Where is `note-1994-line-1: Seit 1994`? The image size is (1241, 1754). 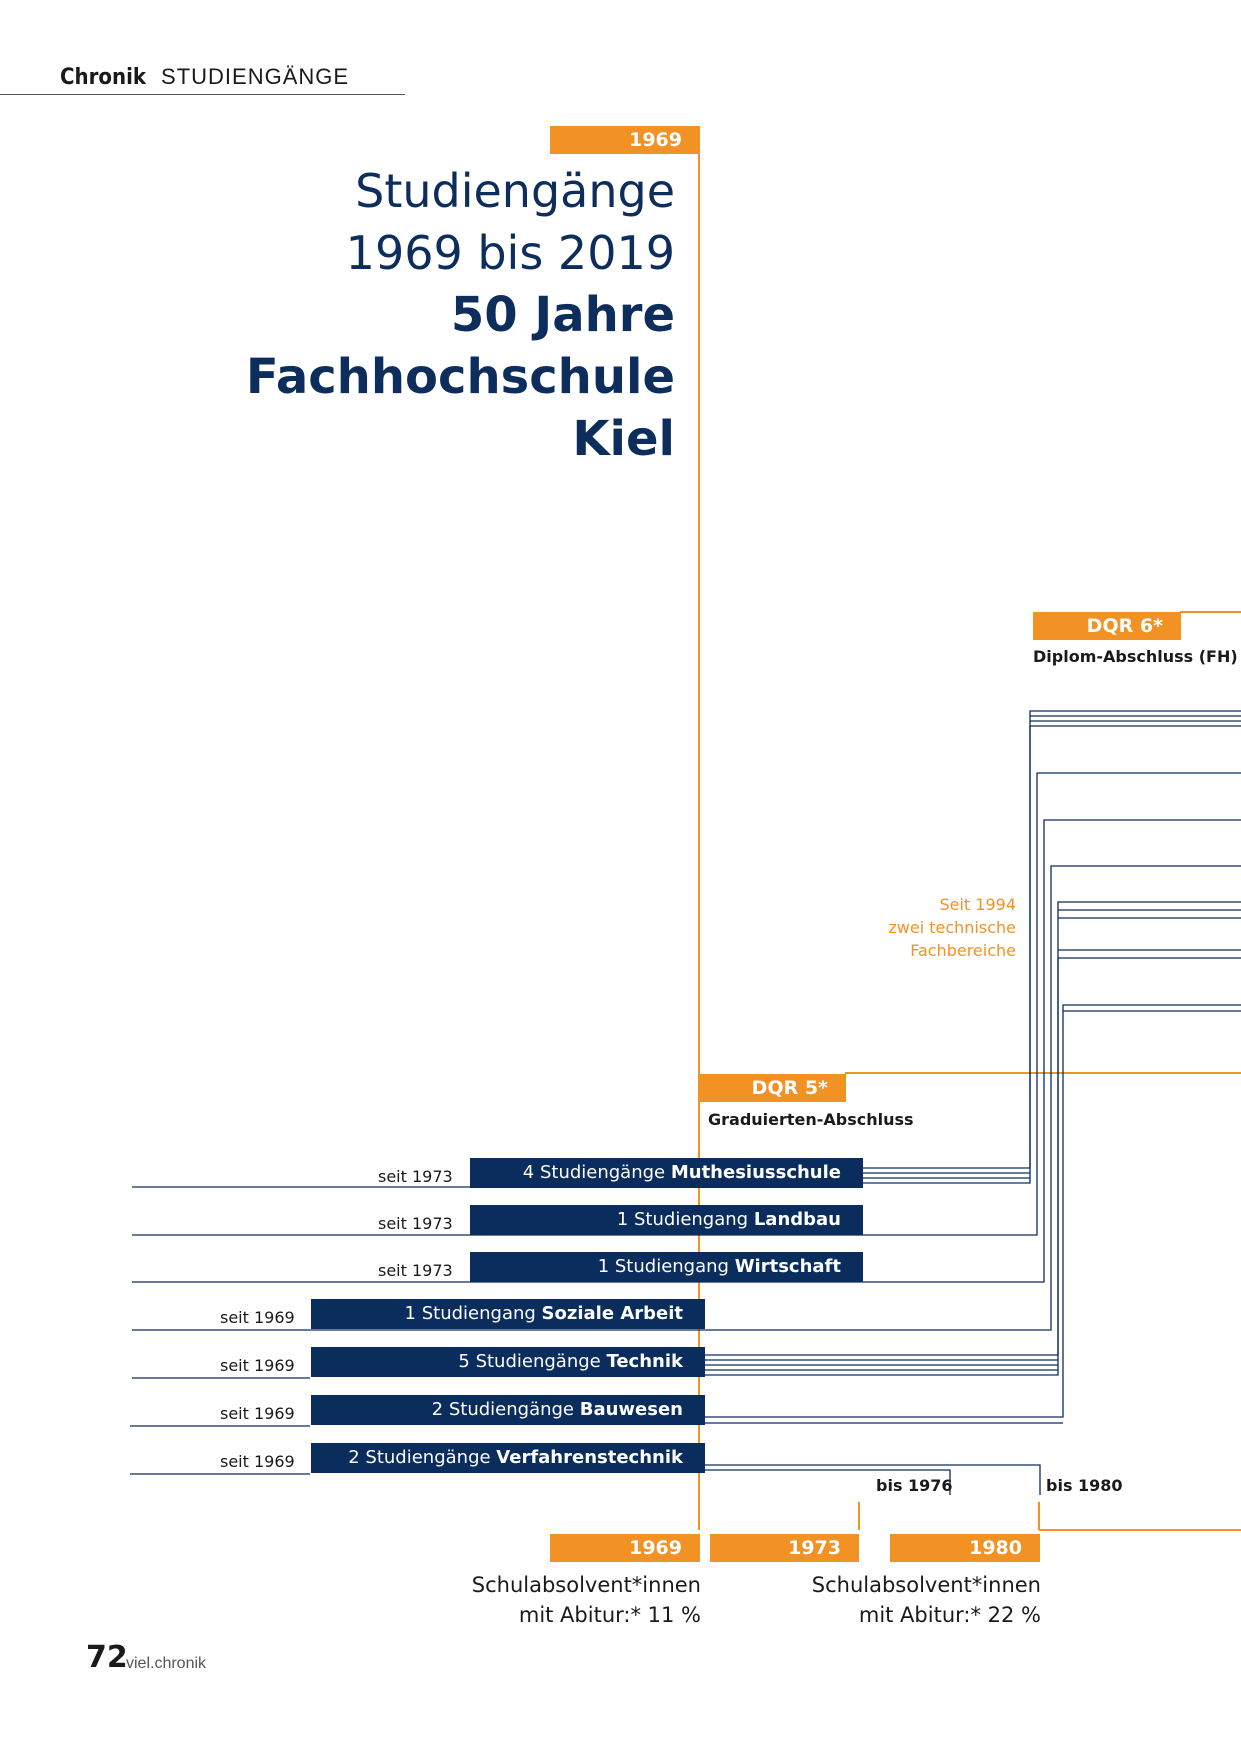
note-1994-line-1: Seit 1994 is located at coordinates (977, 904).